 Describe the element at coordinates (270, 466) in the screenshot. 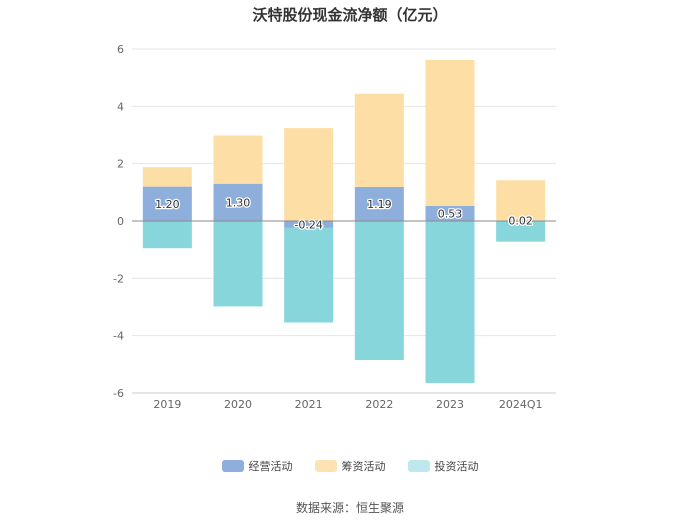

I see `legend-label-operating: 经营活动` at that location.